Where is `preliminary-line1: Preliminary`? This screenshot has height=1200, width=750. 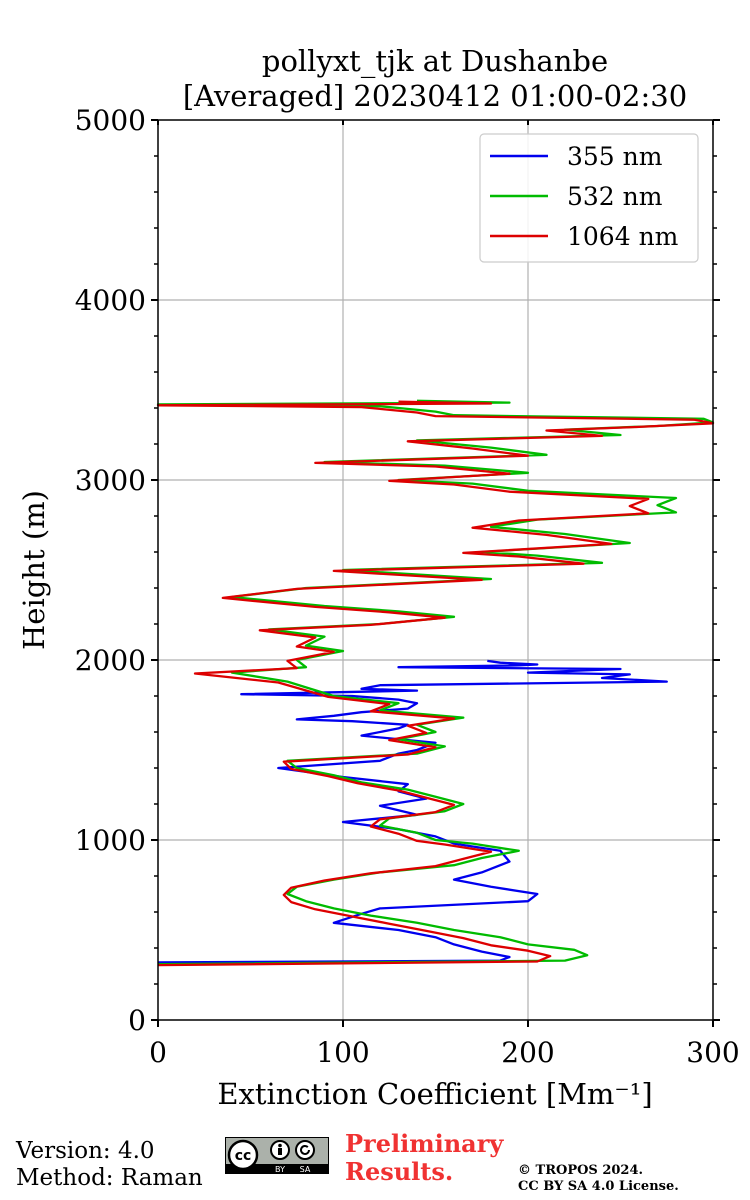 preliminary-line1: Preliminary is located at coordinates (424, 1143).